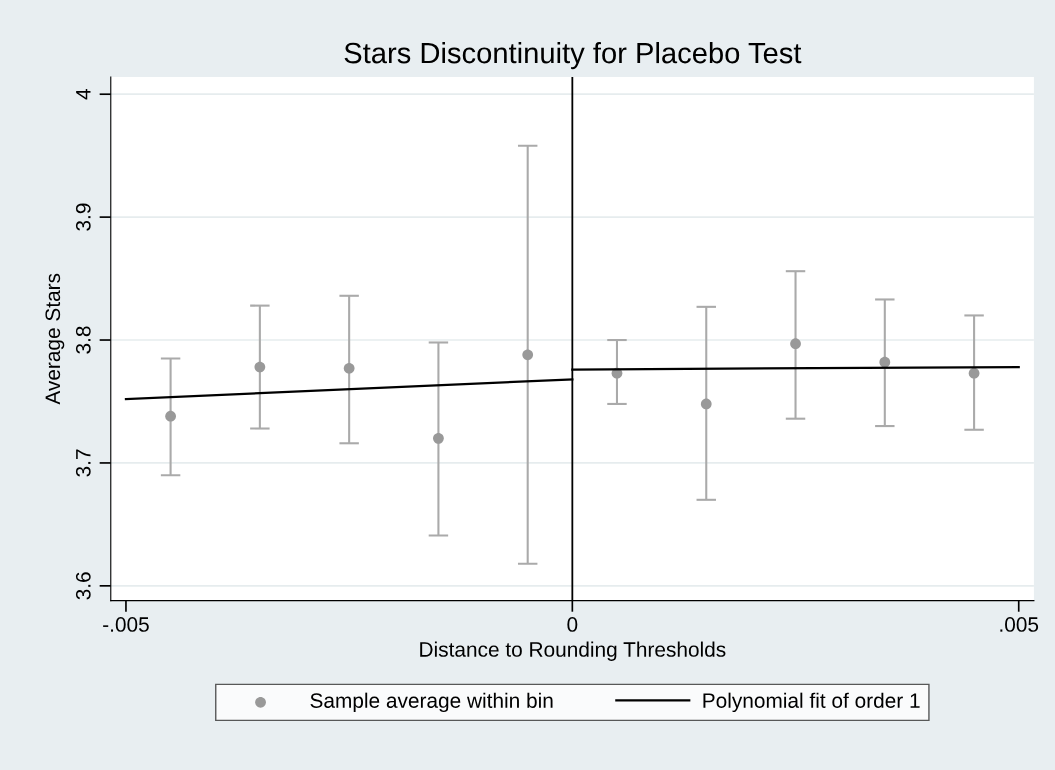 The image size is (1055, 770). I want to click on chart-title: Stars Discontinuity for Placebo Test, so click(573, 55).